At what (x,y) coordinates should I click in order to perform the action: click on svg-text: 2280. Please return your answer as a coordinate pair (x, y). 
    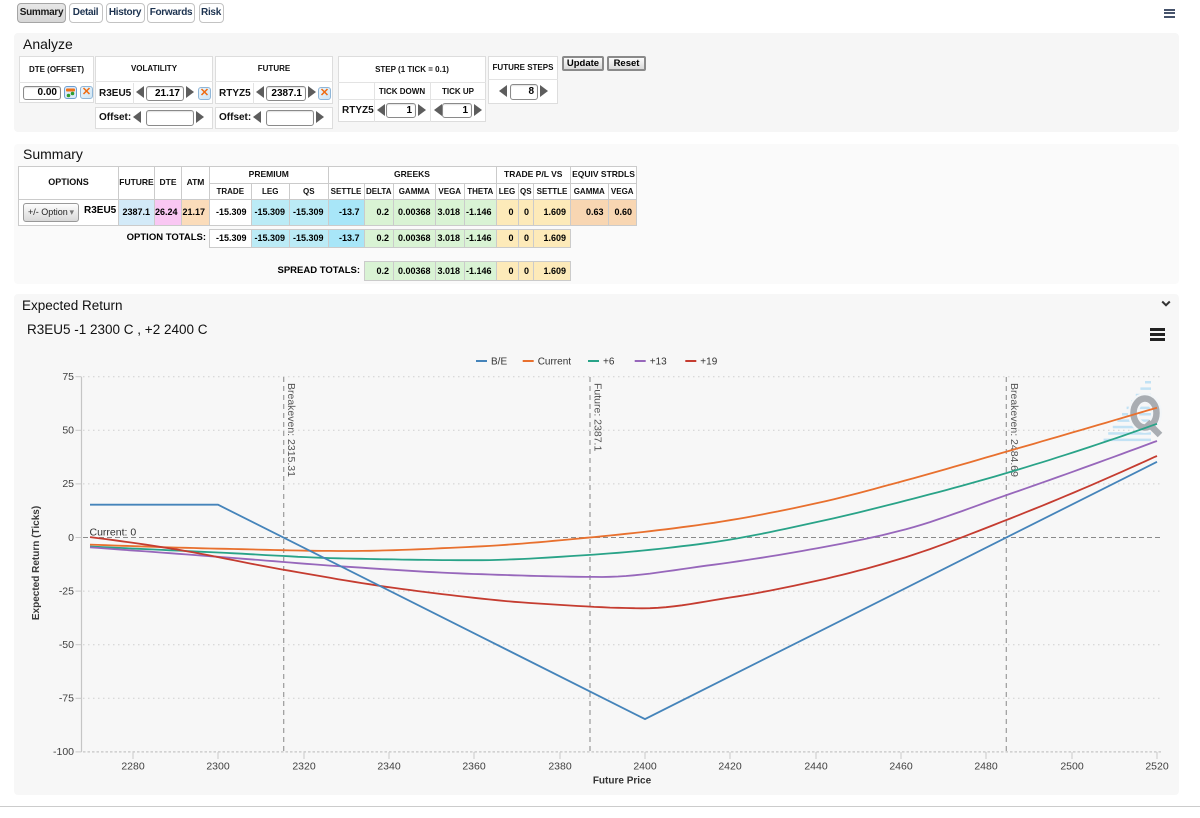
    Looking at the image, I should click on (133, 767).